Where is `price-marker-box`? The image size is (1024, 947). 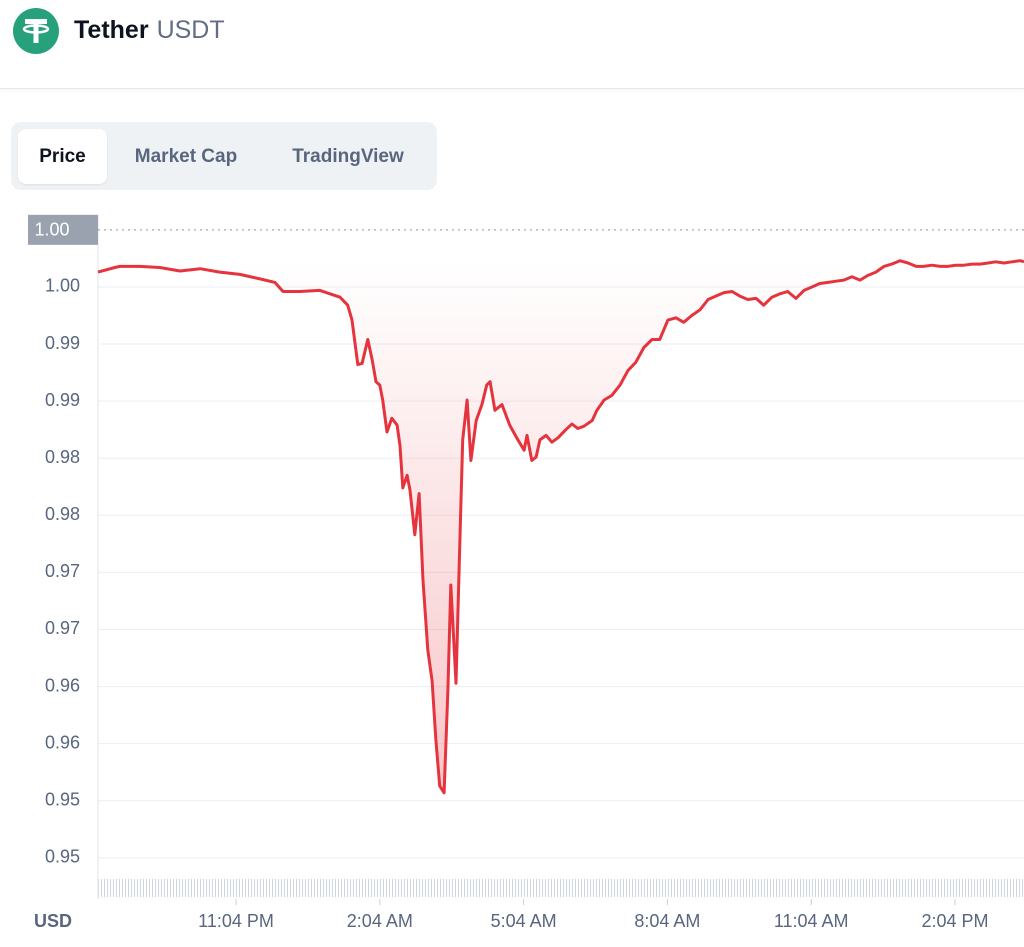 price-marker-box is located at coordinates (63, 229).